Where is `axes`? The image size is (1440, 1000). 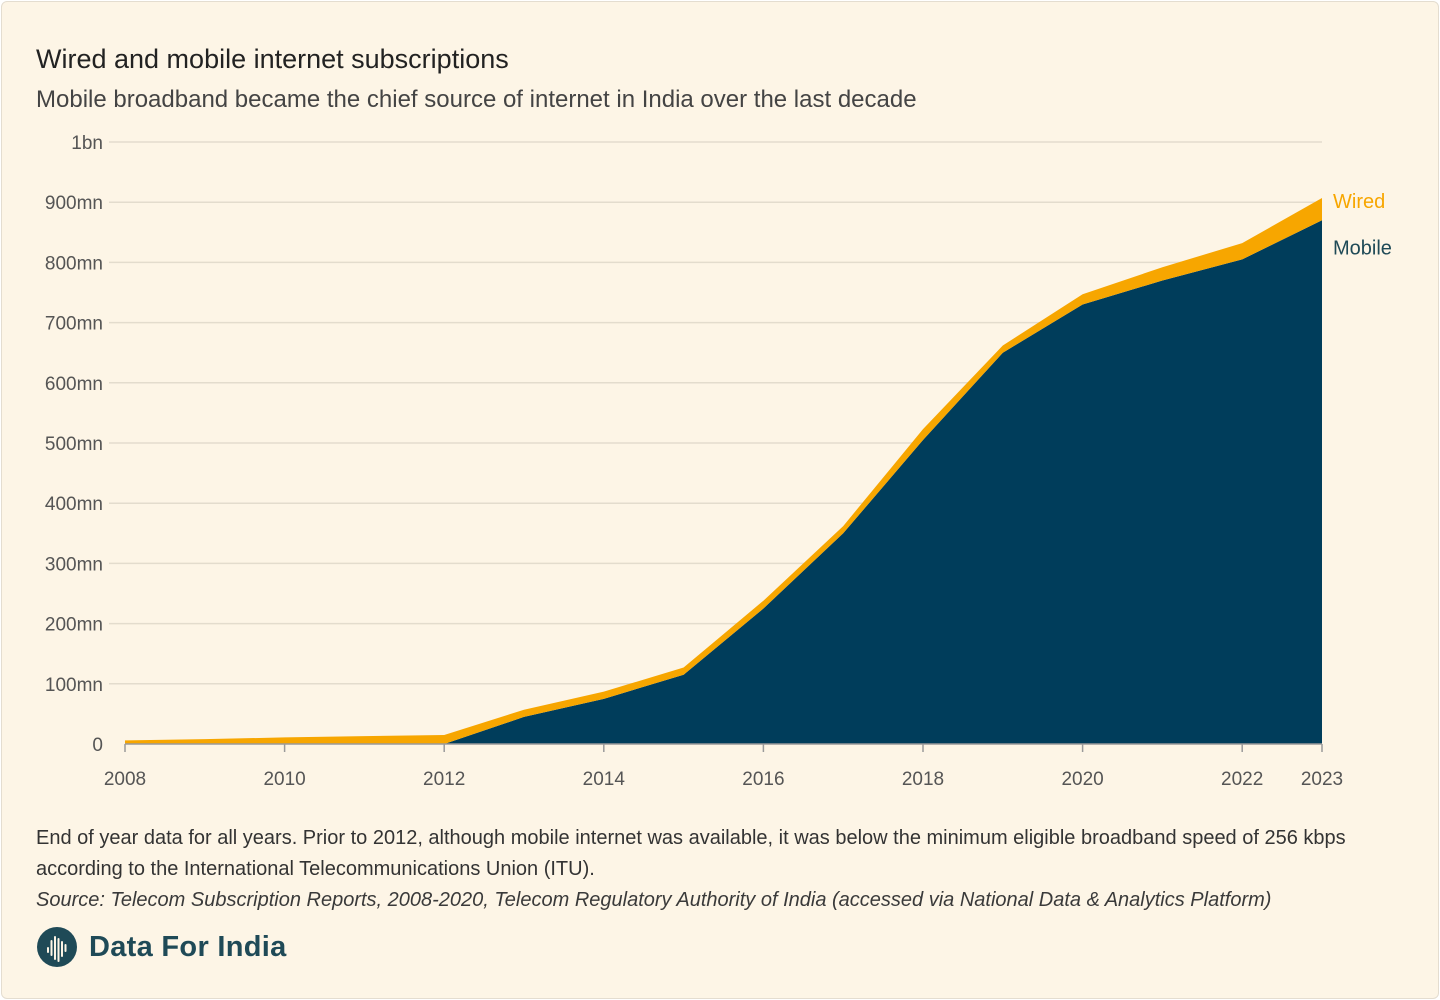
axes is located at coordinates (723, 747).